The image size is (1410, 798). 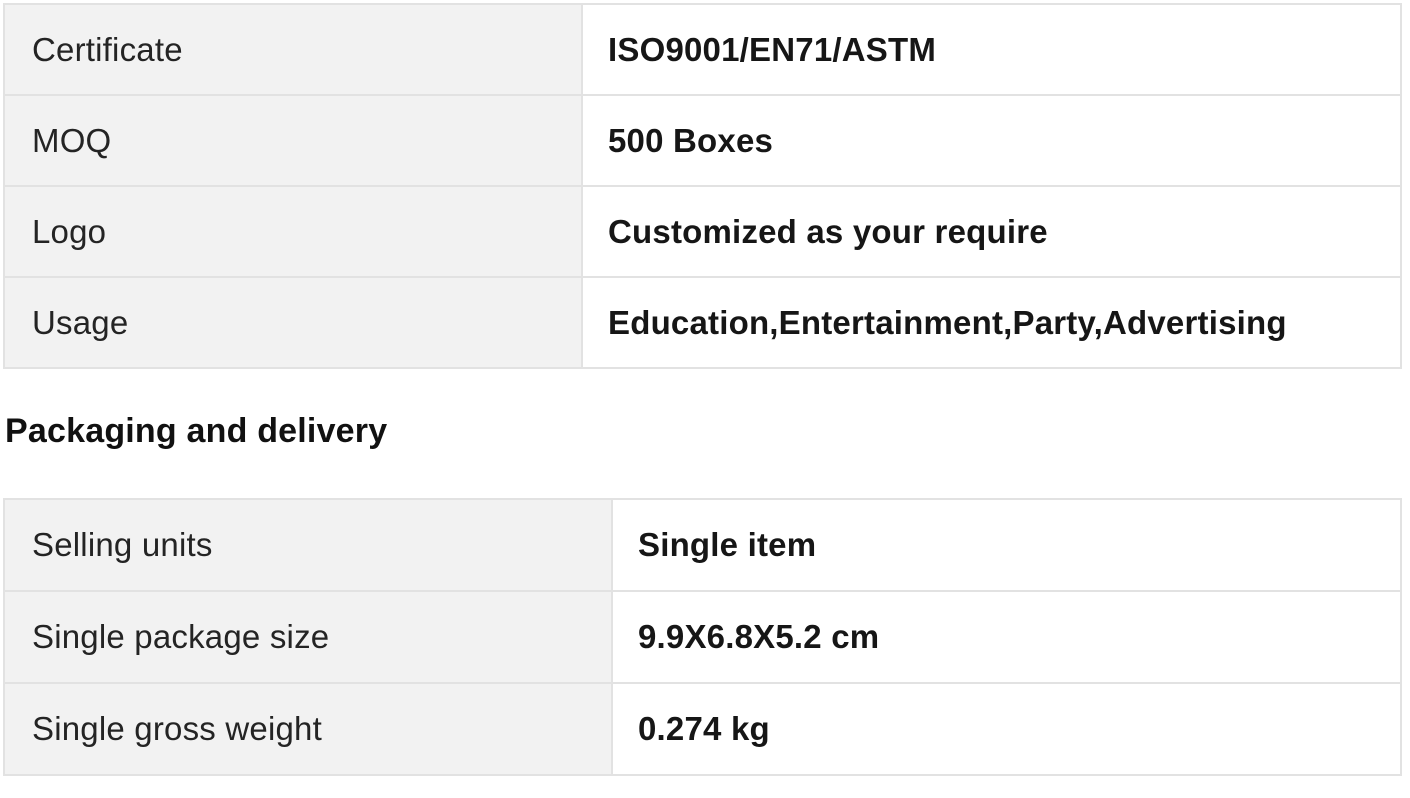 I want to click on table-row: Selling units Single item, so click(x=702, y=544).